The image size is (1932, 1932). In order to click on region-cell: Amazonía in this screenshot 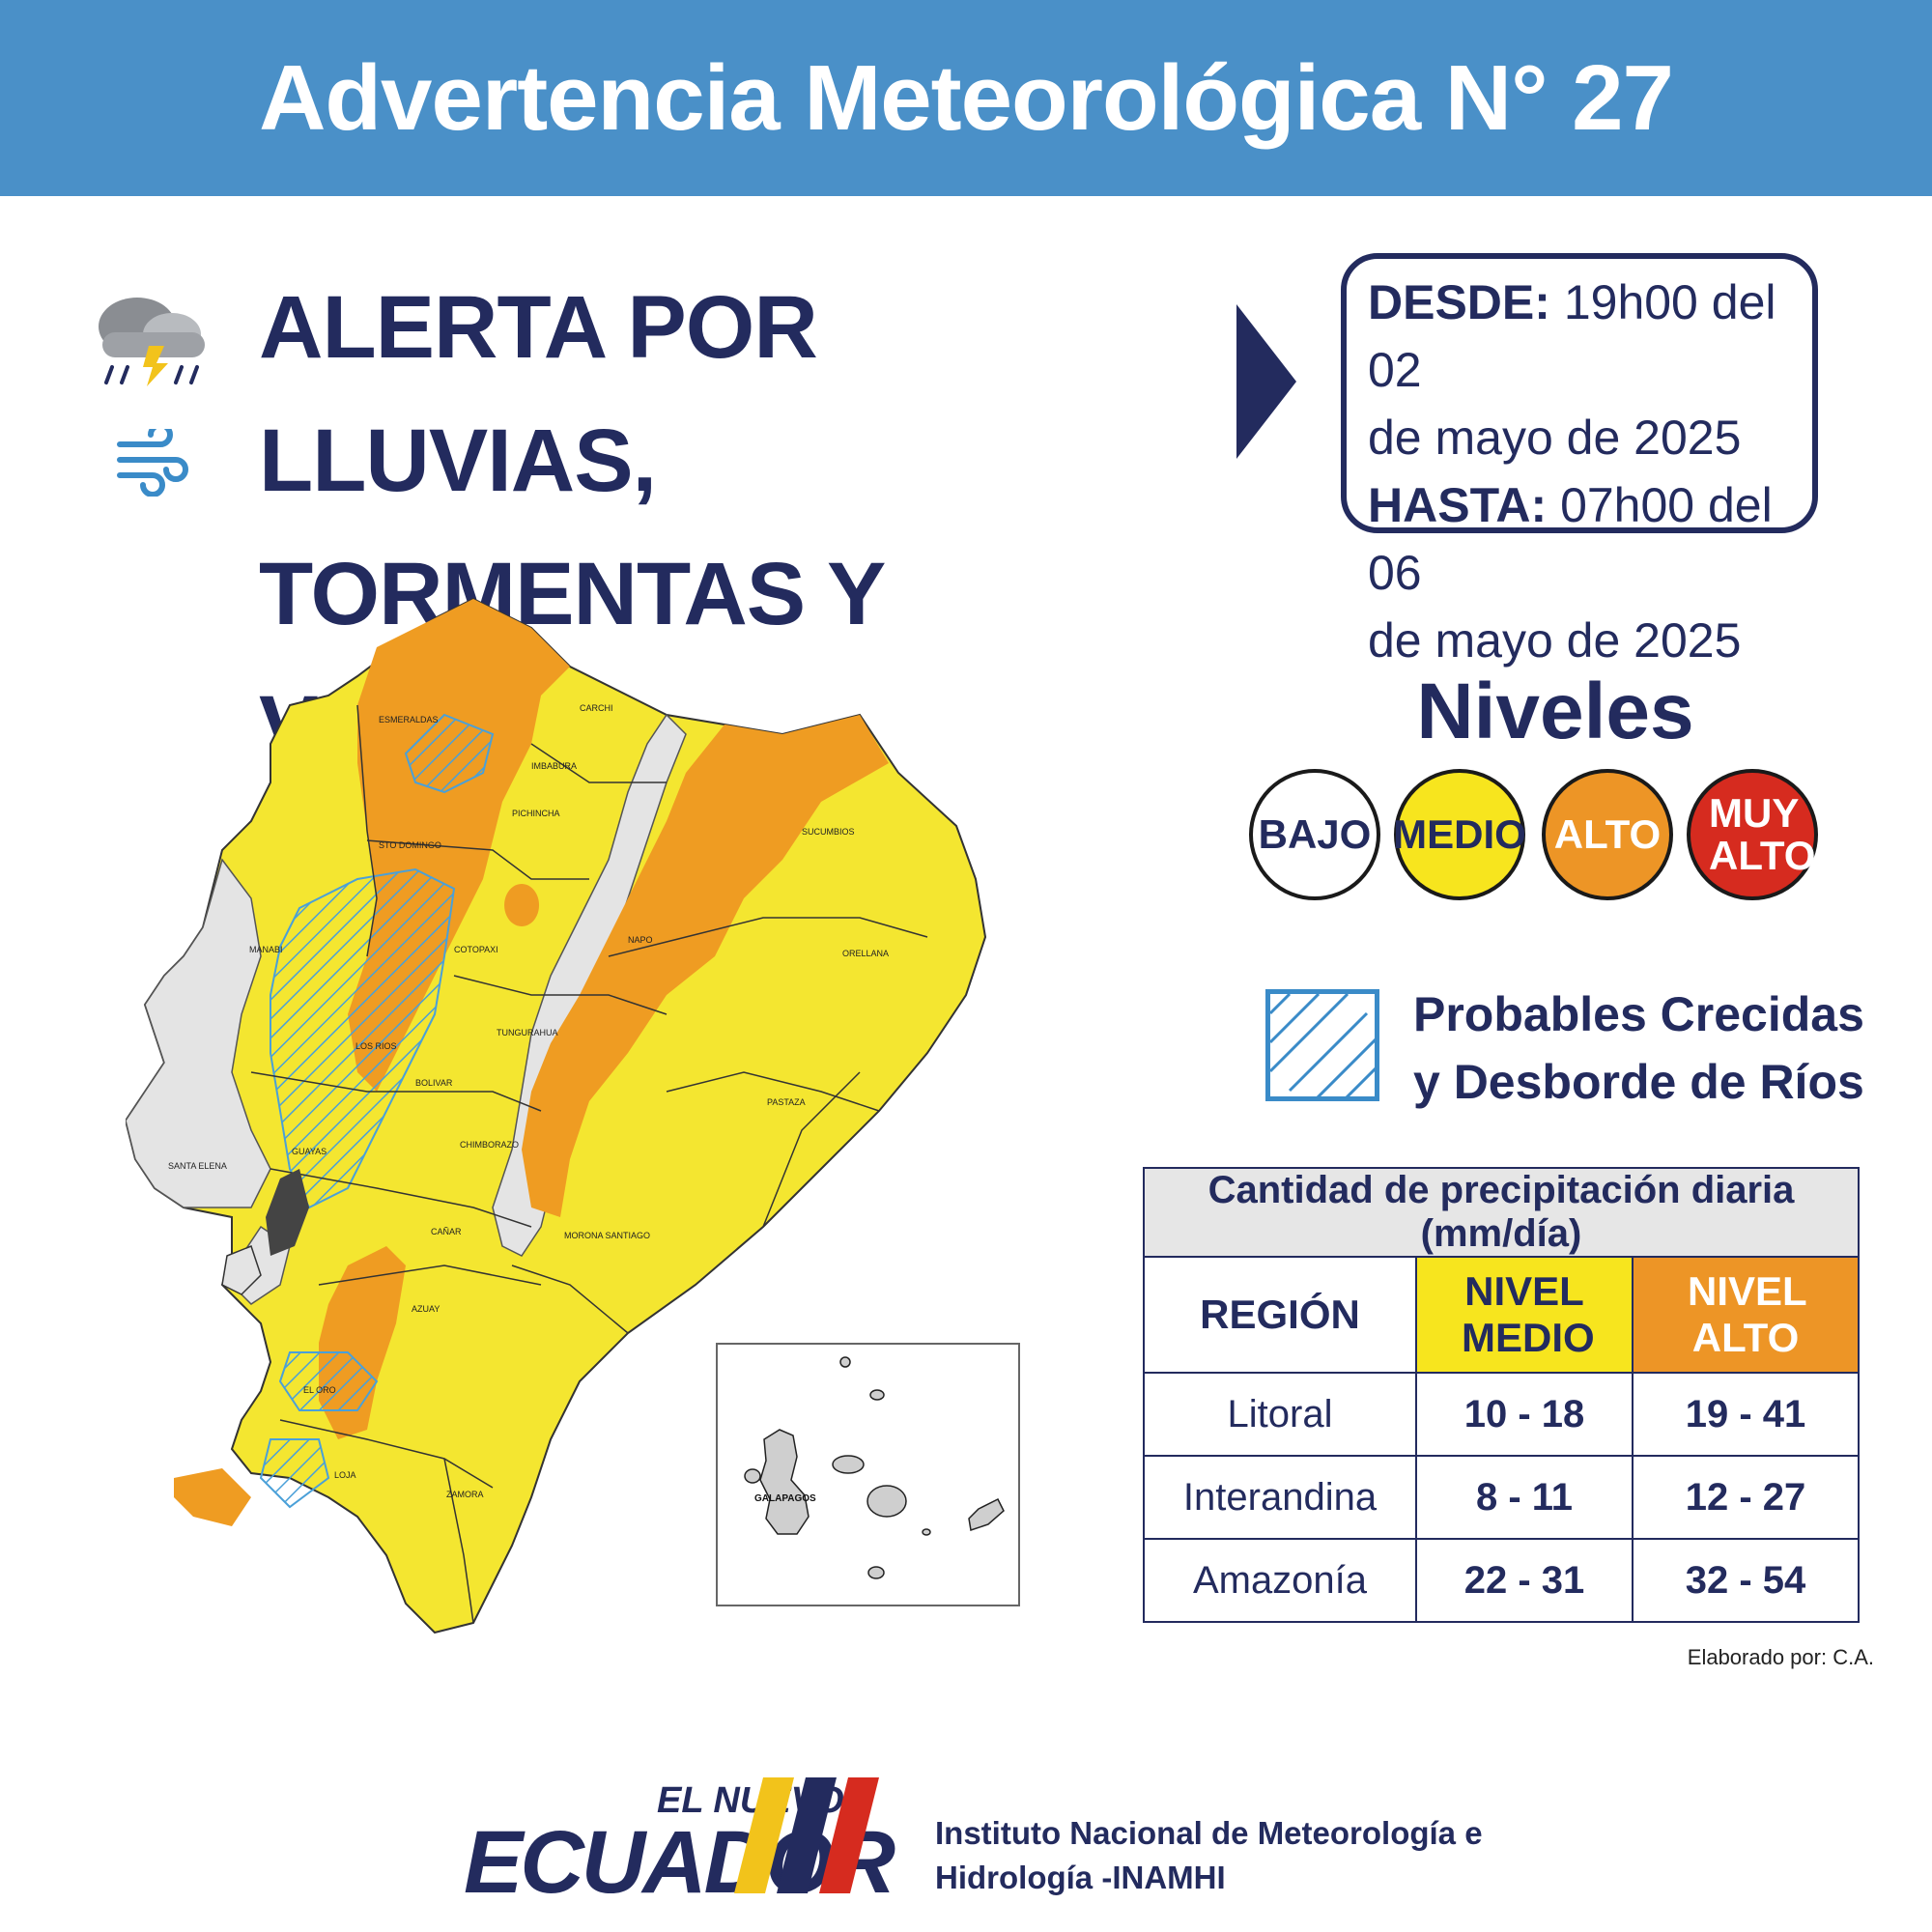, I will do `click(1280, 1580)`.